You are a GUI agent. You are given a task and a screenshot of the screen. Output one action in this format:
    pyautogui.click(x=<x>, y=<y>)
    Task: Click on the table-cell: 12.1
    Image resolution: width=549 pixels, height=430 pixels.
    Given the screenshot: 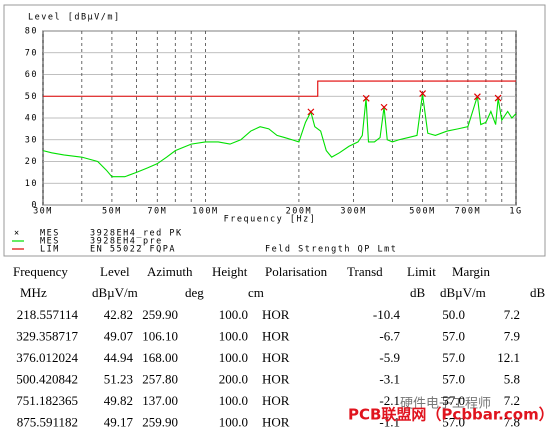 What is the action you would take?
    pyautogui.click(x=508, y=357)
    